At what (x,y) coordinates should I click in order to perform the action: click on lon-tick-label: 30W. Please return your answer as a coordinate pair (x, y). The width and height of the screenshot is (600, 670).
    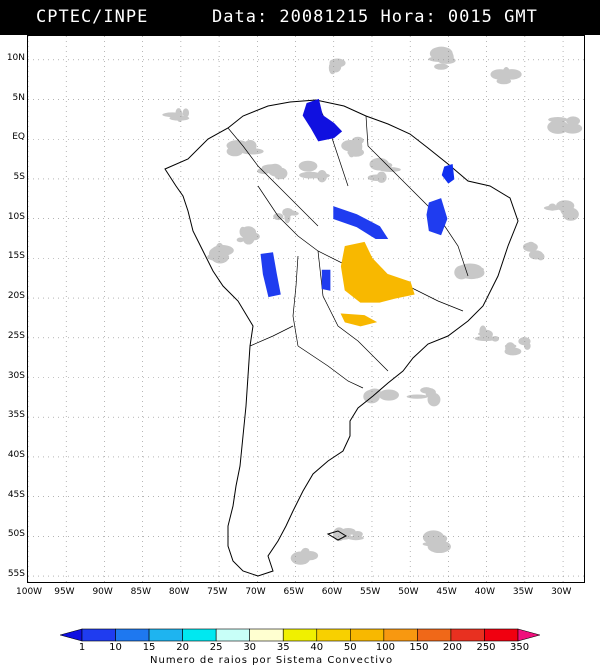
    Looking at the image, I should click on (561, 592).